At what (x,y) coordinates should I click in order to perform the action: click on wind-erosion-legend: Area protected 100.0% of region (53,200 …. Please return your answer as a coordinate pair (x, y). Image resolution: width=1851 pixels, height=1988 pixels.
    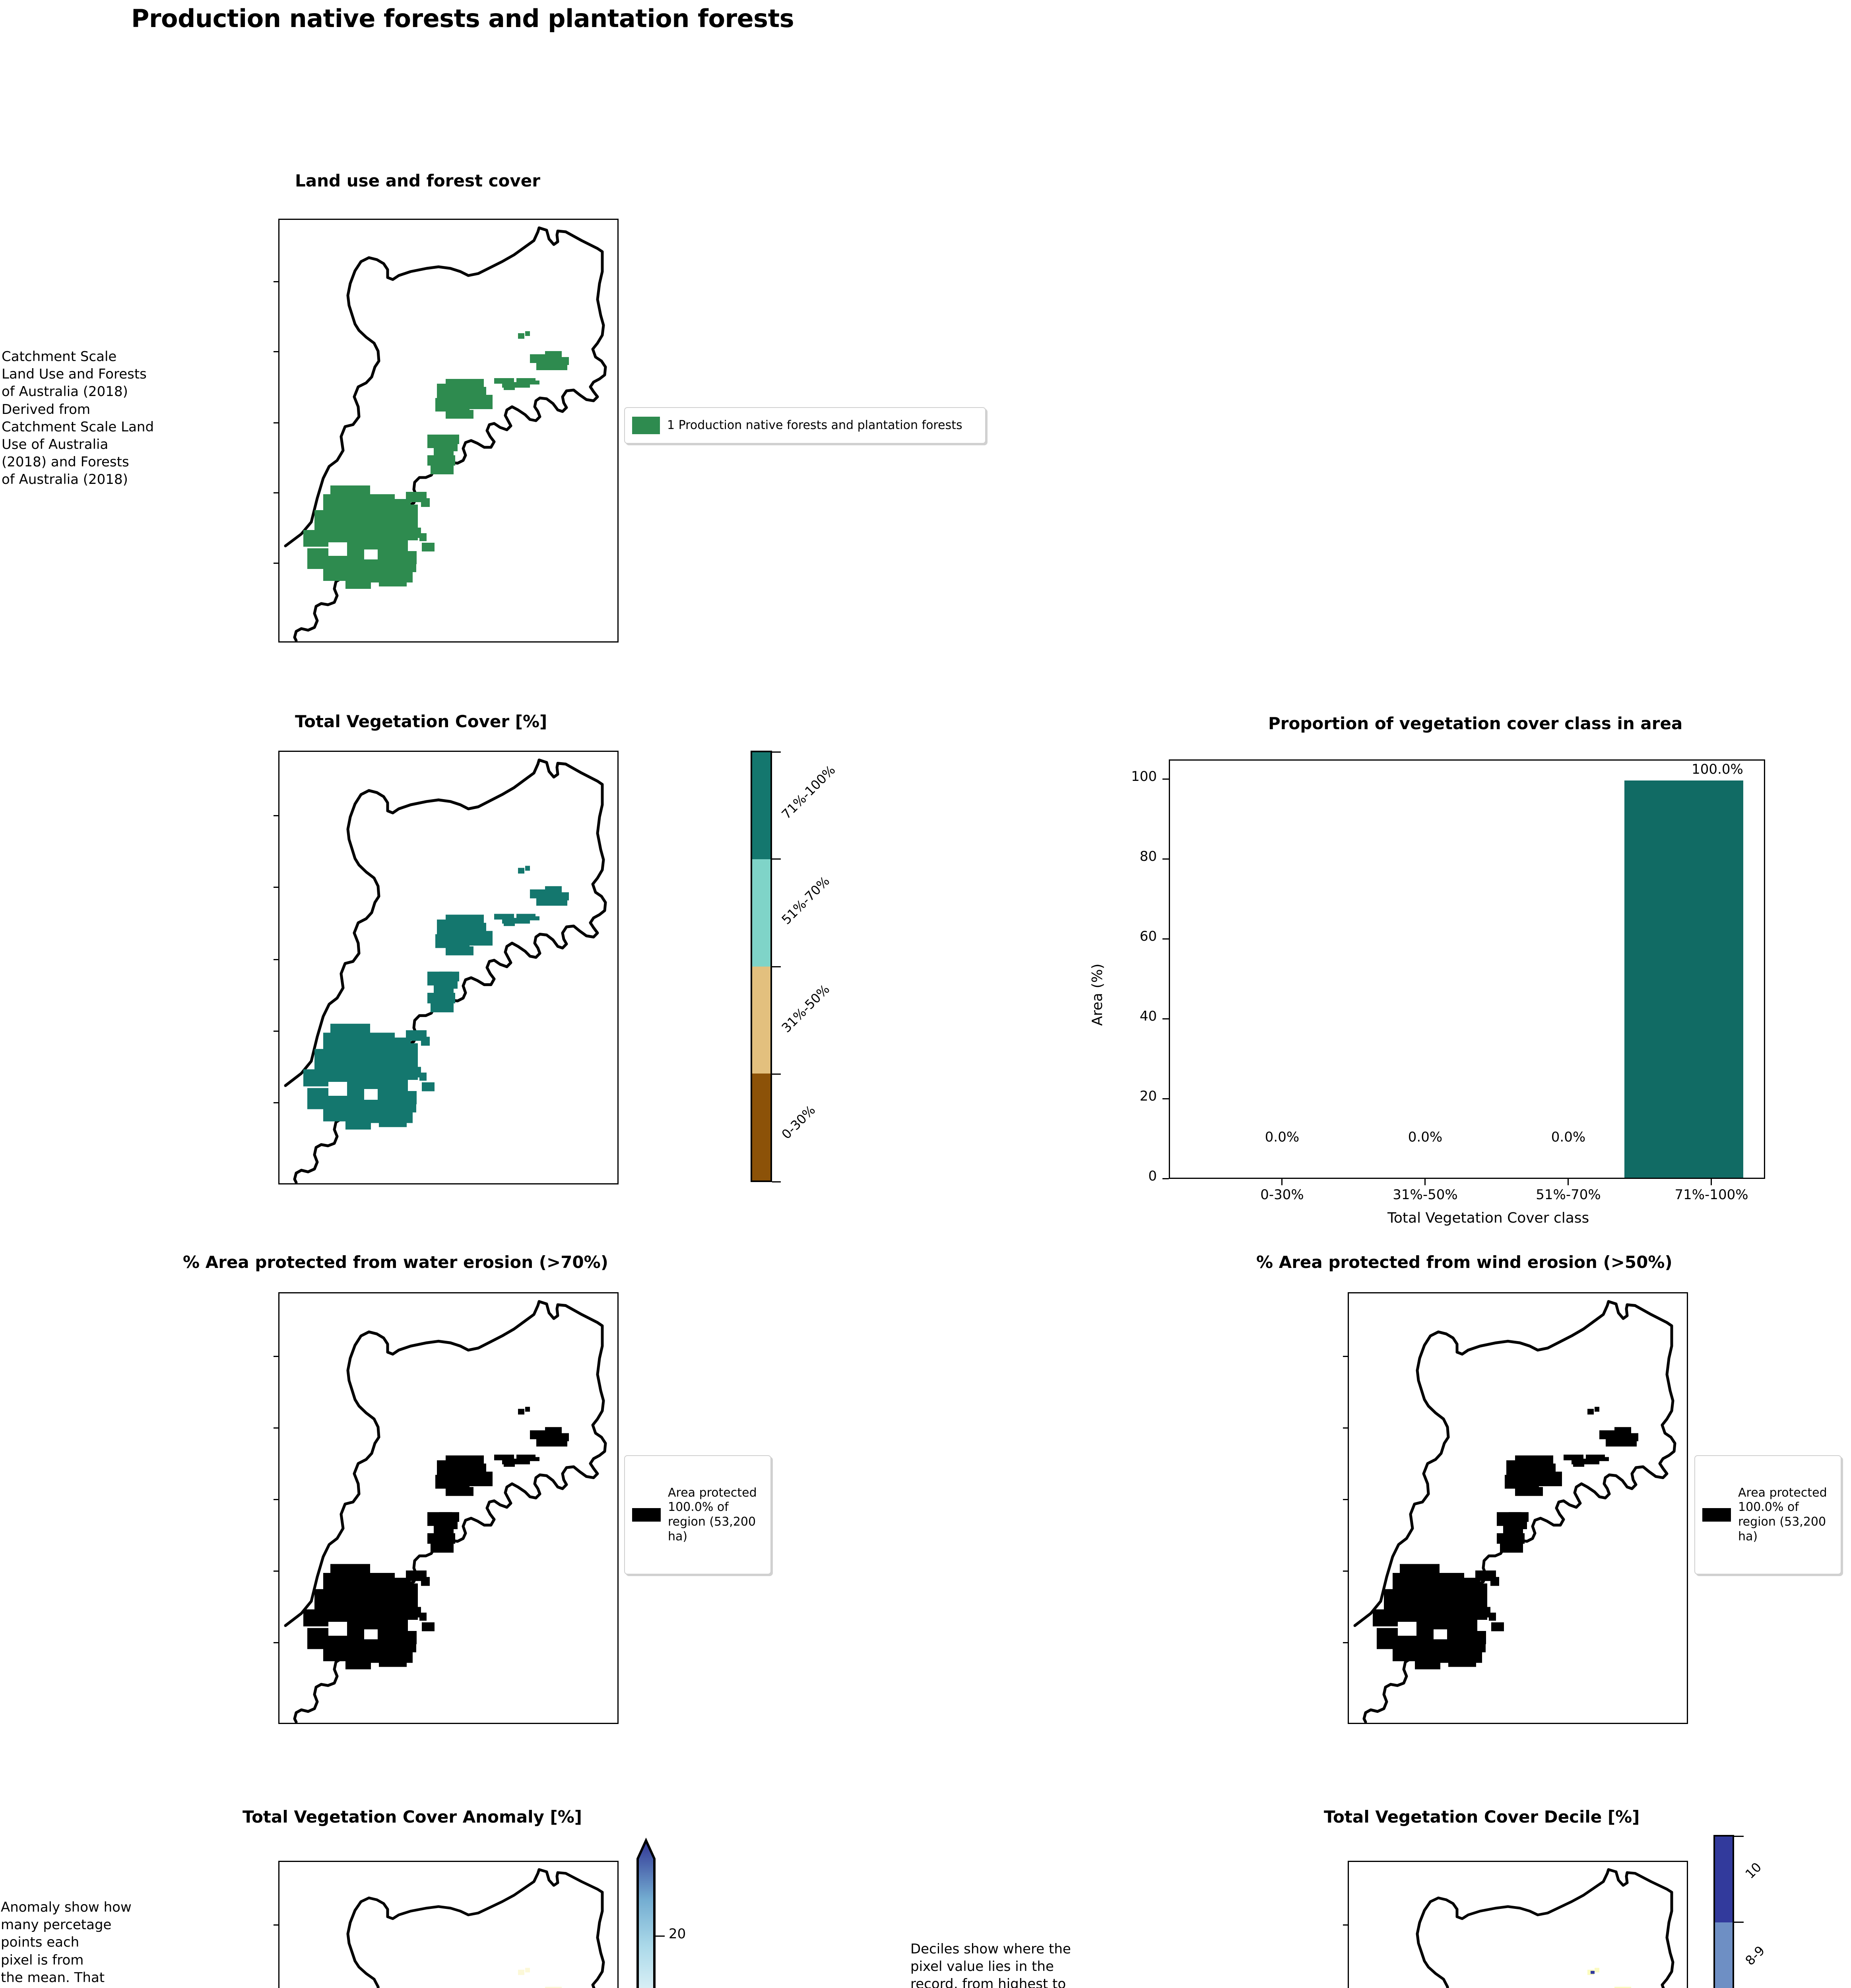
    Looking at the image, I should click on (1767, 1514).